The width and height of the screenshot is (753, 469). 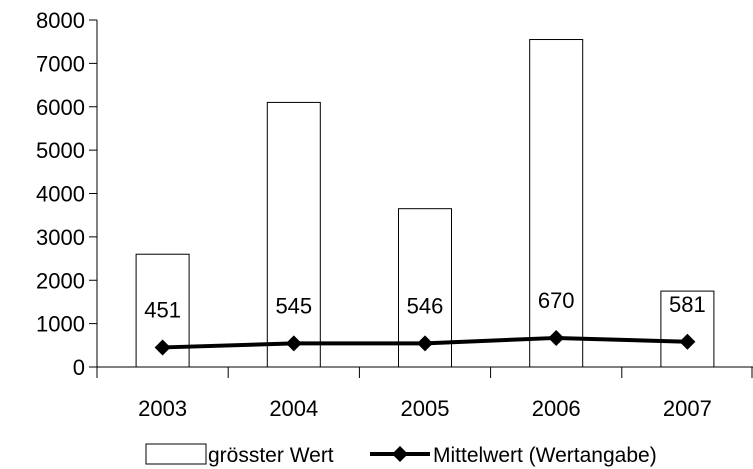 I want to click on legend-diamond-marker, so click(x=400, y=454).